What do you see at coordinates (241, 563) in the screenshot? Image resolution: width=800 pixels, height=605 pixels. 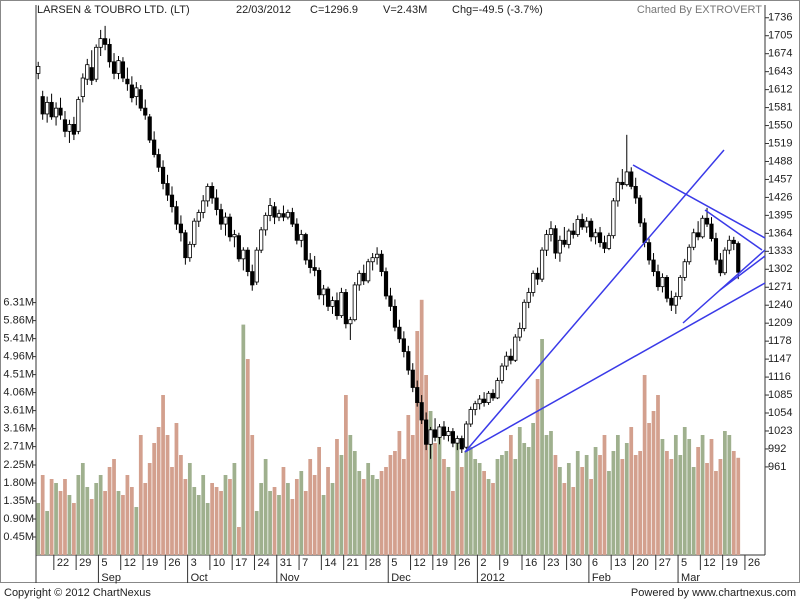 I see `x-tick-label: 17` at bounding box center [241, 563].